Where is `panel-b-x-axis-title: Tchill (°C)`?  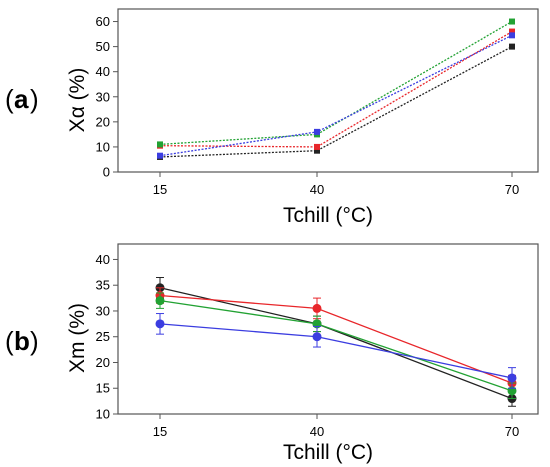
panel-b-x-axis-title: Tchill (°C) is located at coordinates (328, 452).